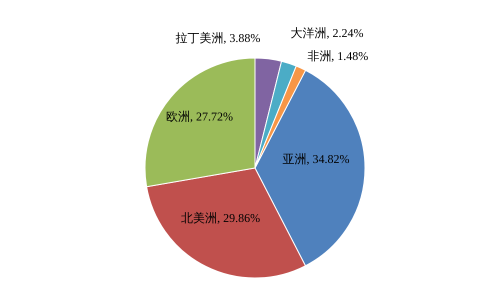 The height and width of the screenshot is (300, 500). I want to click on slice-label: 北美洲, 29.86%, so click(220, 218).